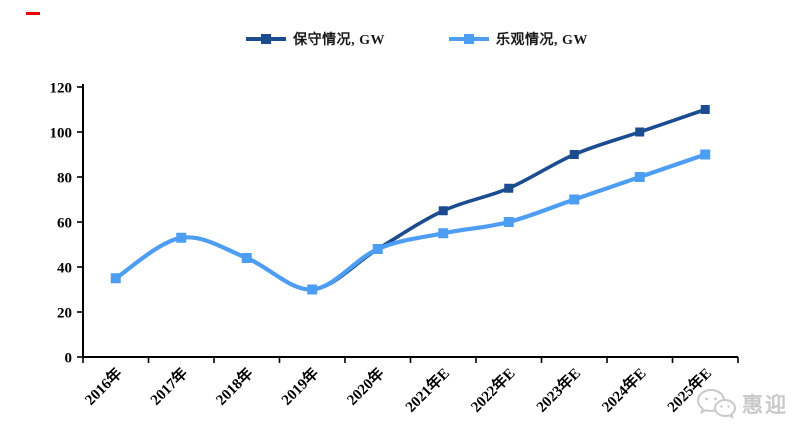 The image size is (800, 437). I want to click on legend-label-optimistic: 乐观情况, GW, so click(542, 40).